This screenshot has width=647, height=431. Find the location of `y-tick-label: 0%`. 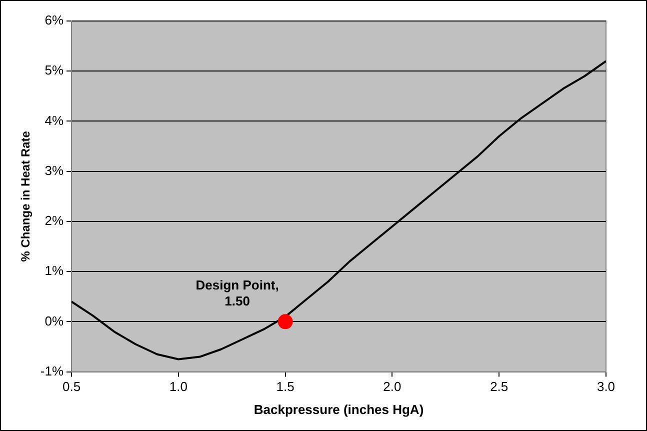

y-tick-label: 0% is located at coordinates (54, 320).